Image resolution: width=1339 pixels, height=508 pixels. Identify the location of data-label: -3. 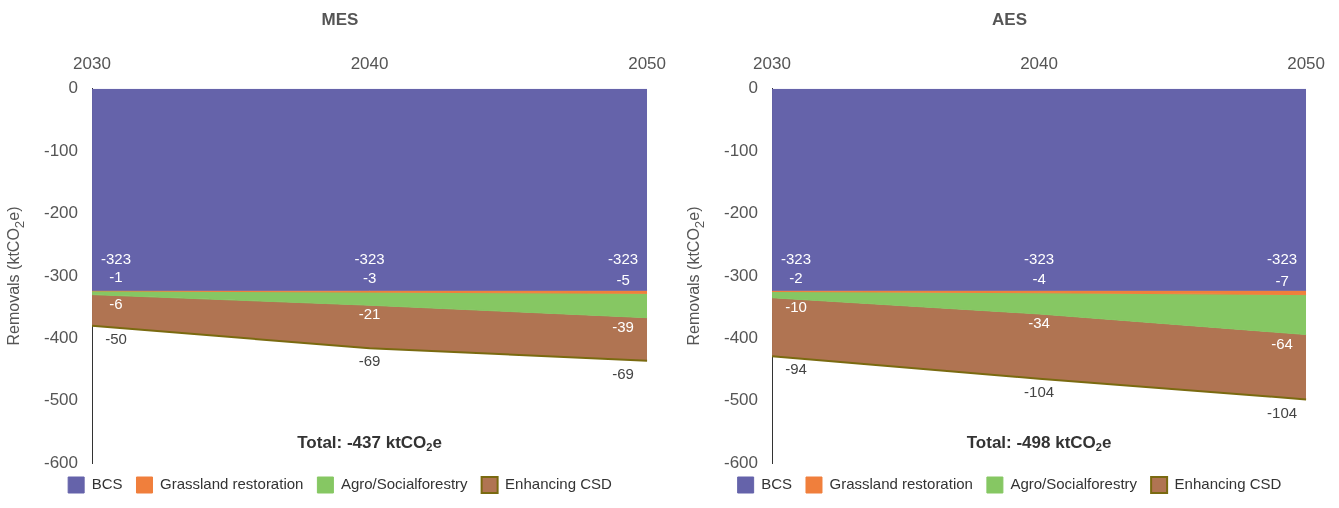
(369, 278).